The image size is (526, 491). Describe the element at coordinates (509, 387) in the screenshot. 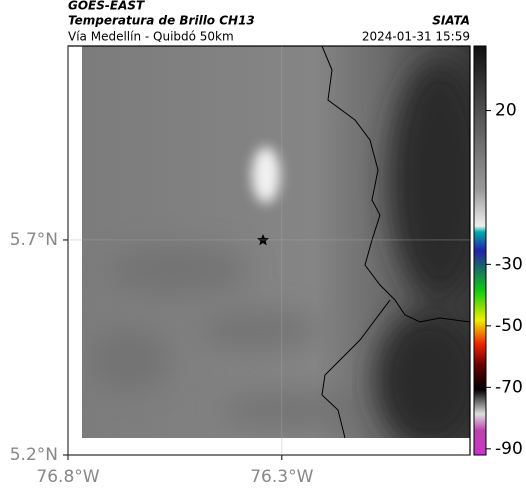

I see `colorbar-tick-label: -70` at that location.